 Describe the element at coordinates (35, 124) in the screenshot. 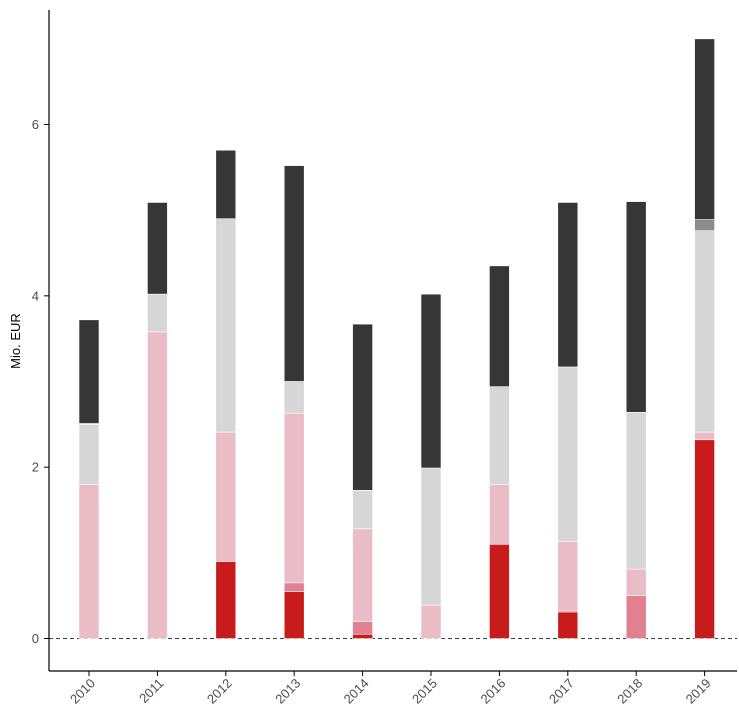

I see `y-tick-label: 6` at that location.